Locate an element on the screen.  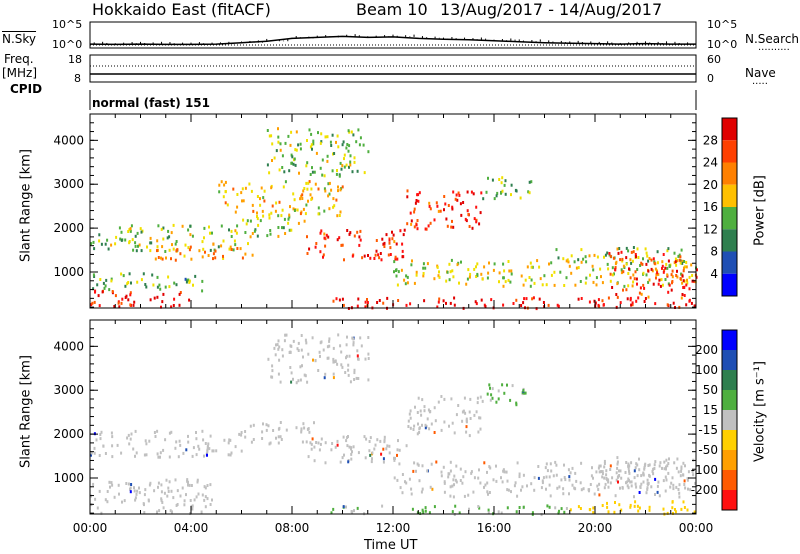
power-colorbar-frame is located at coordinates (729, 207).